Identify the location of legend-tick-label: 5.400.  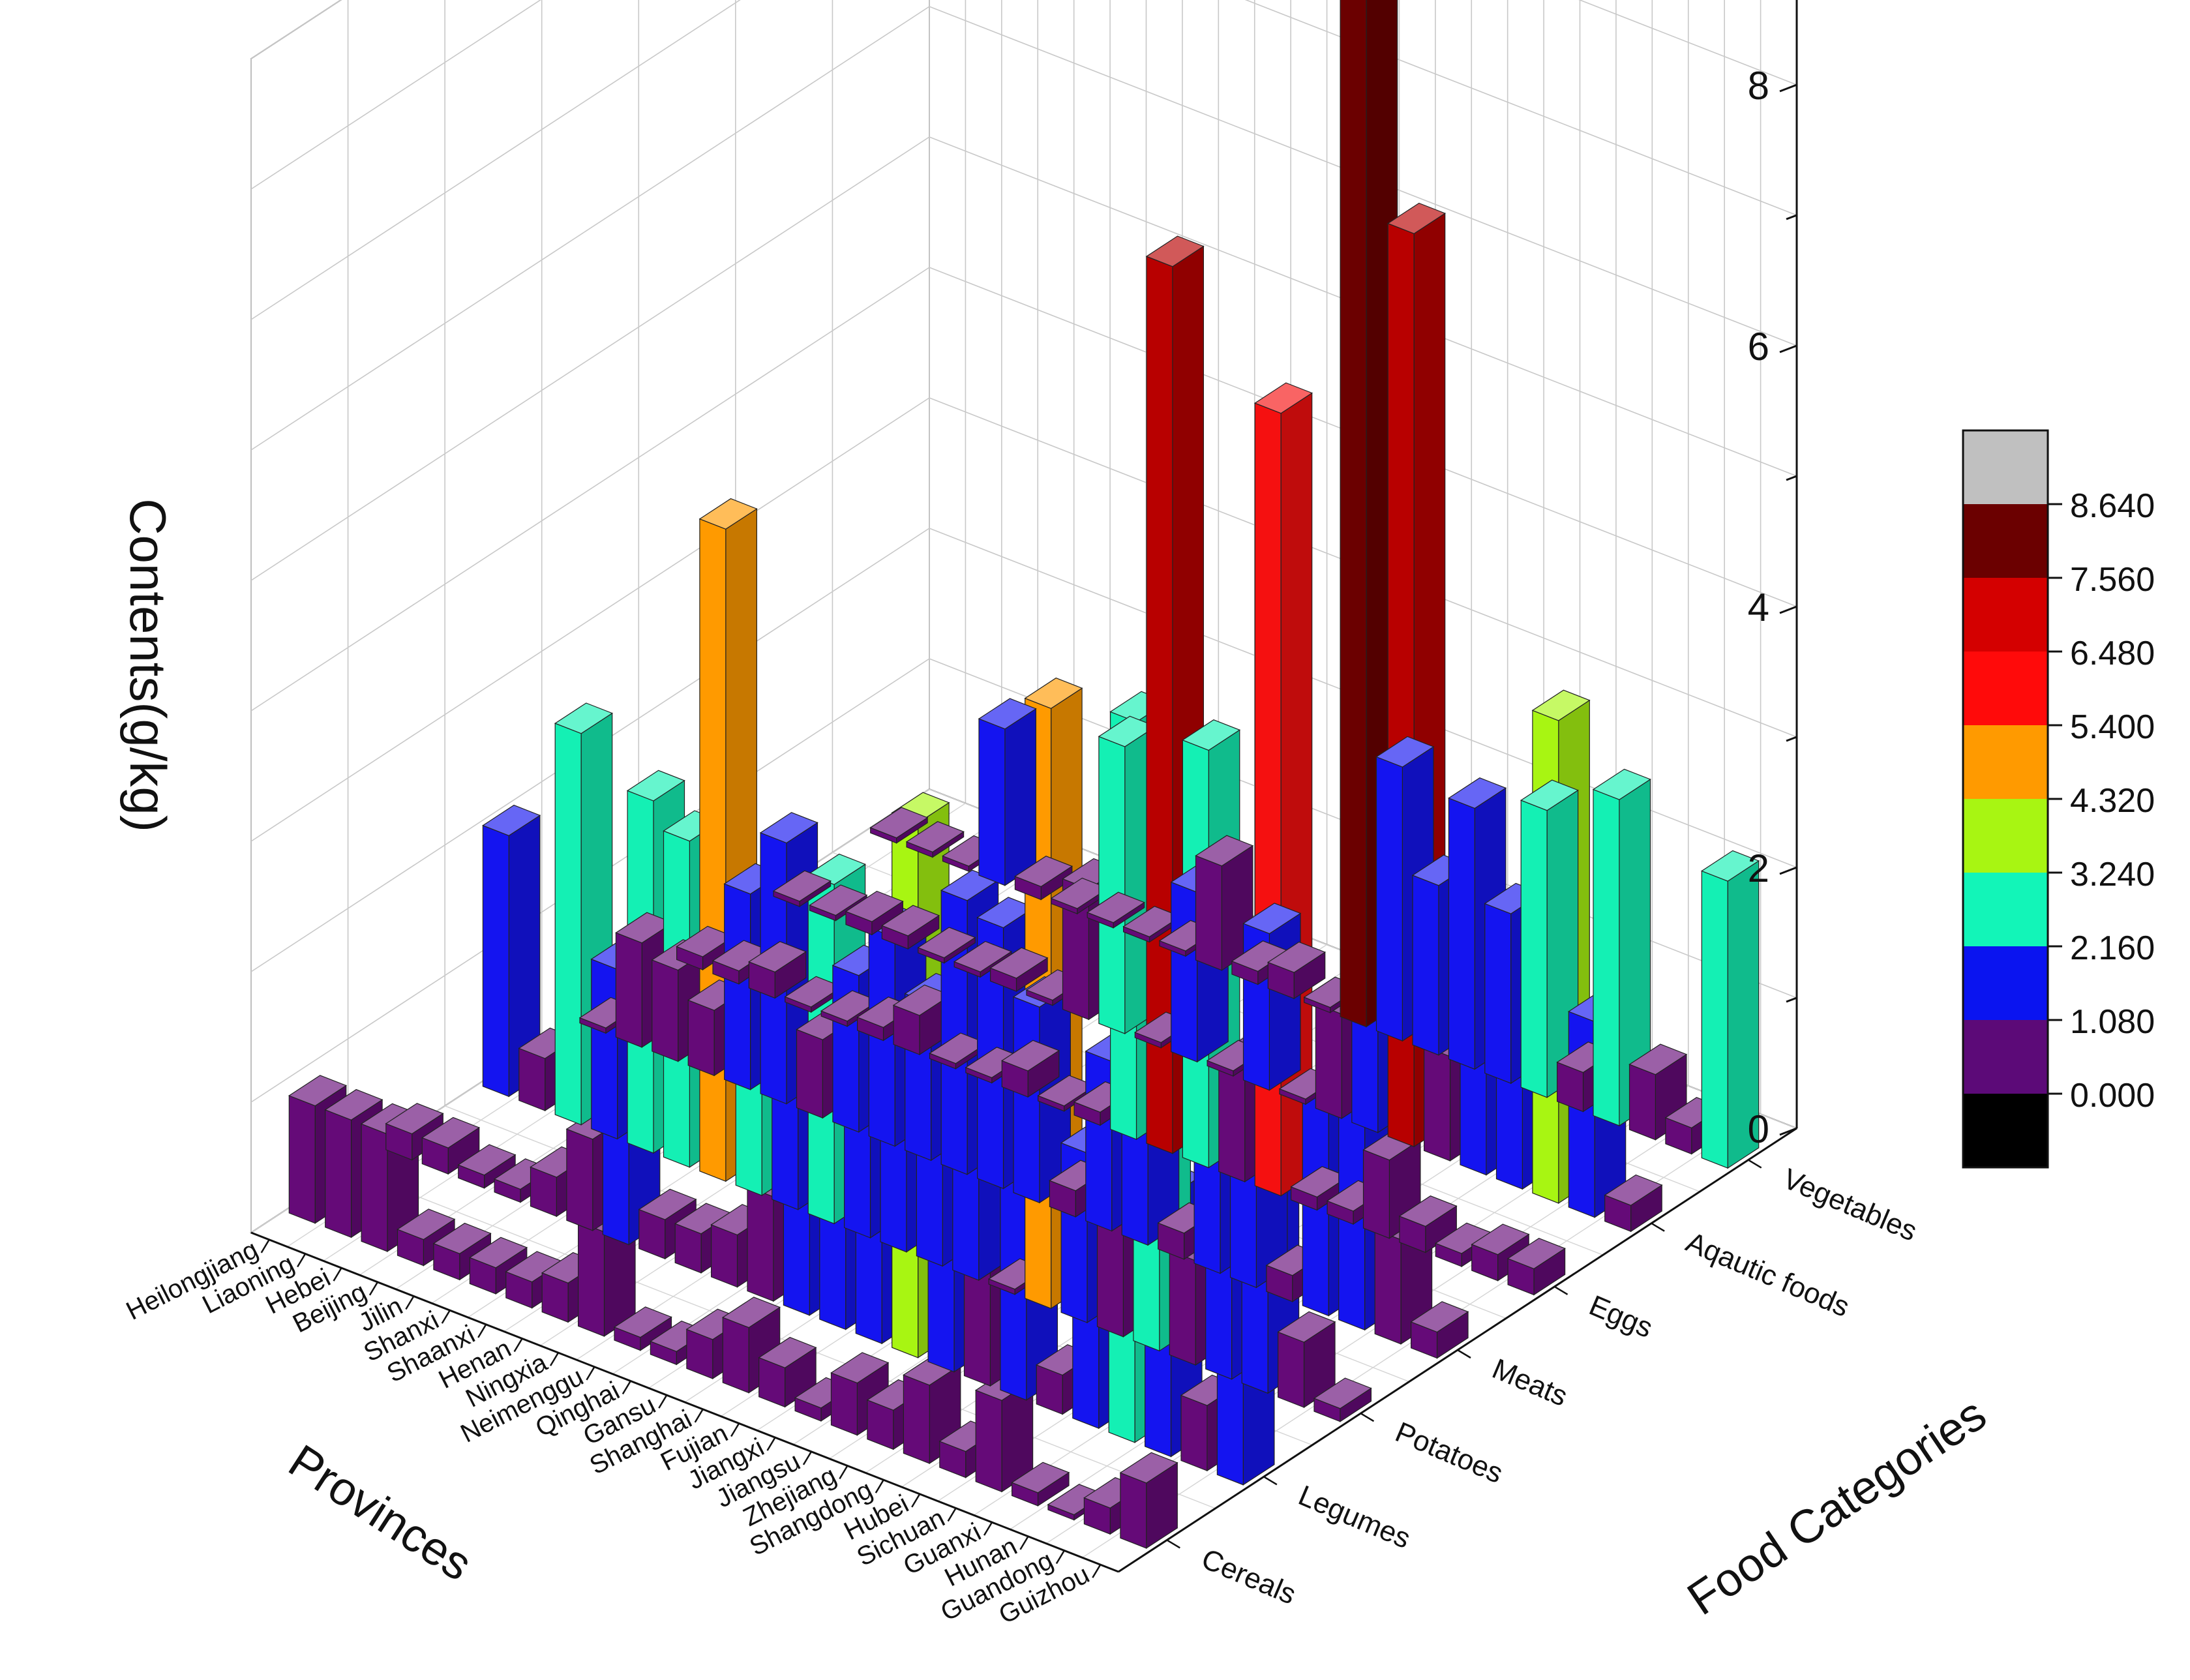
(2113, 727).